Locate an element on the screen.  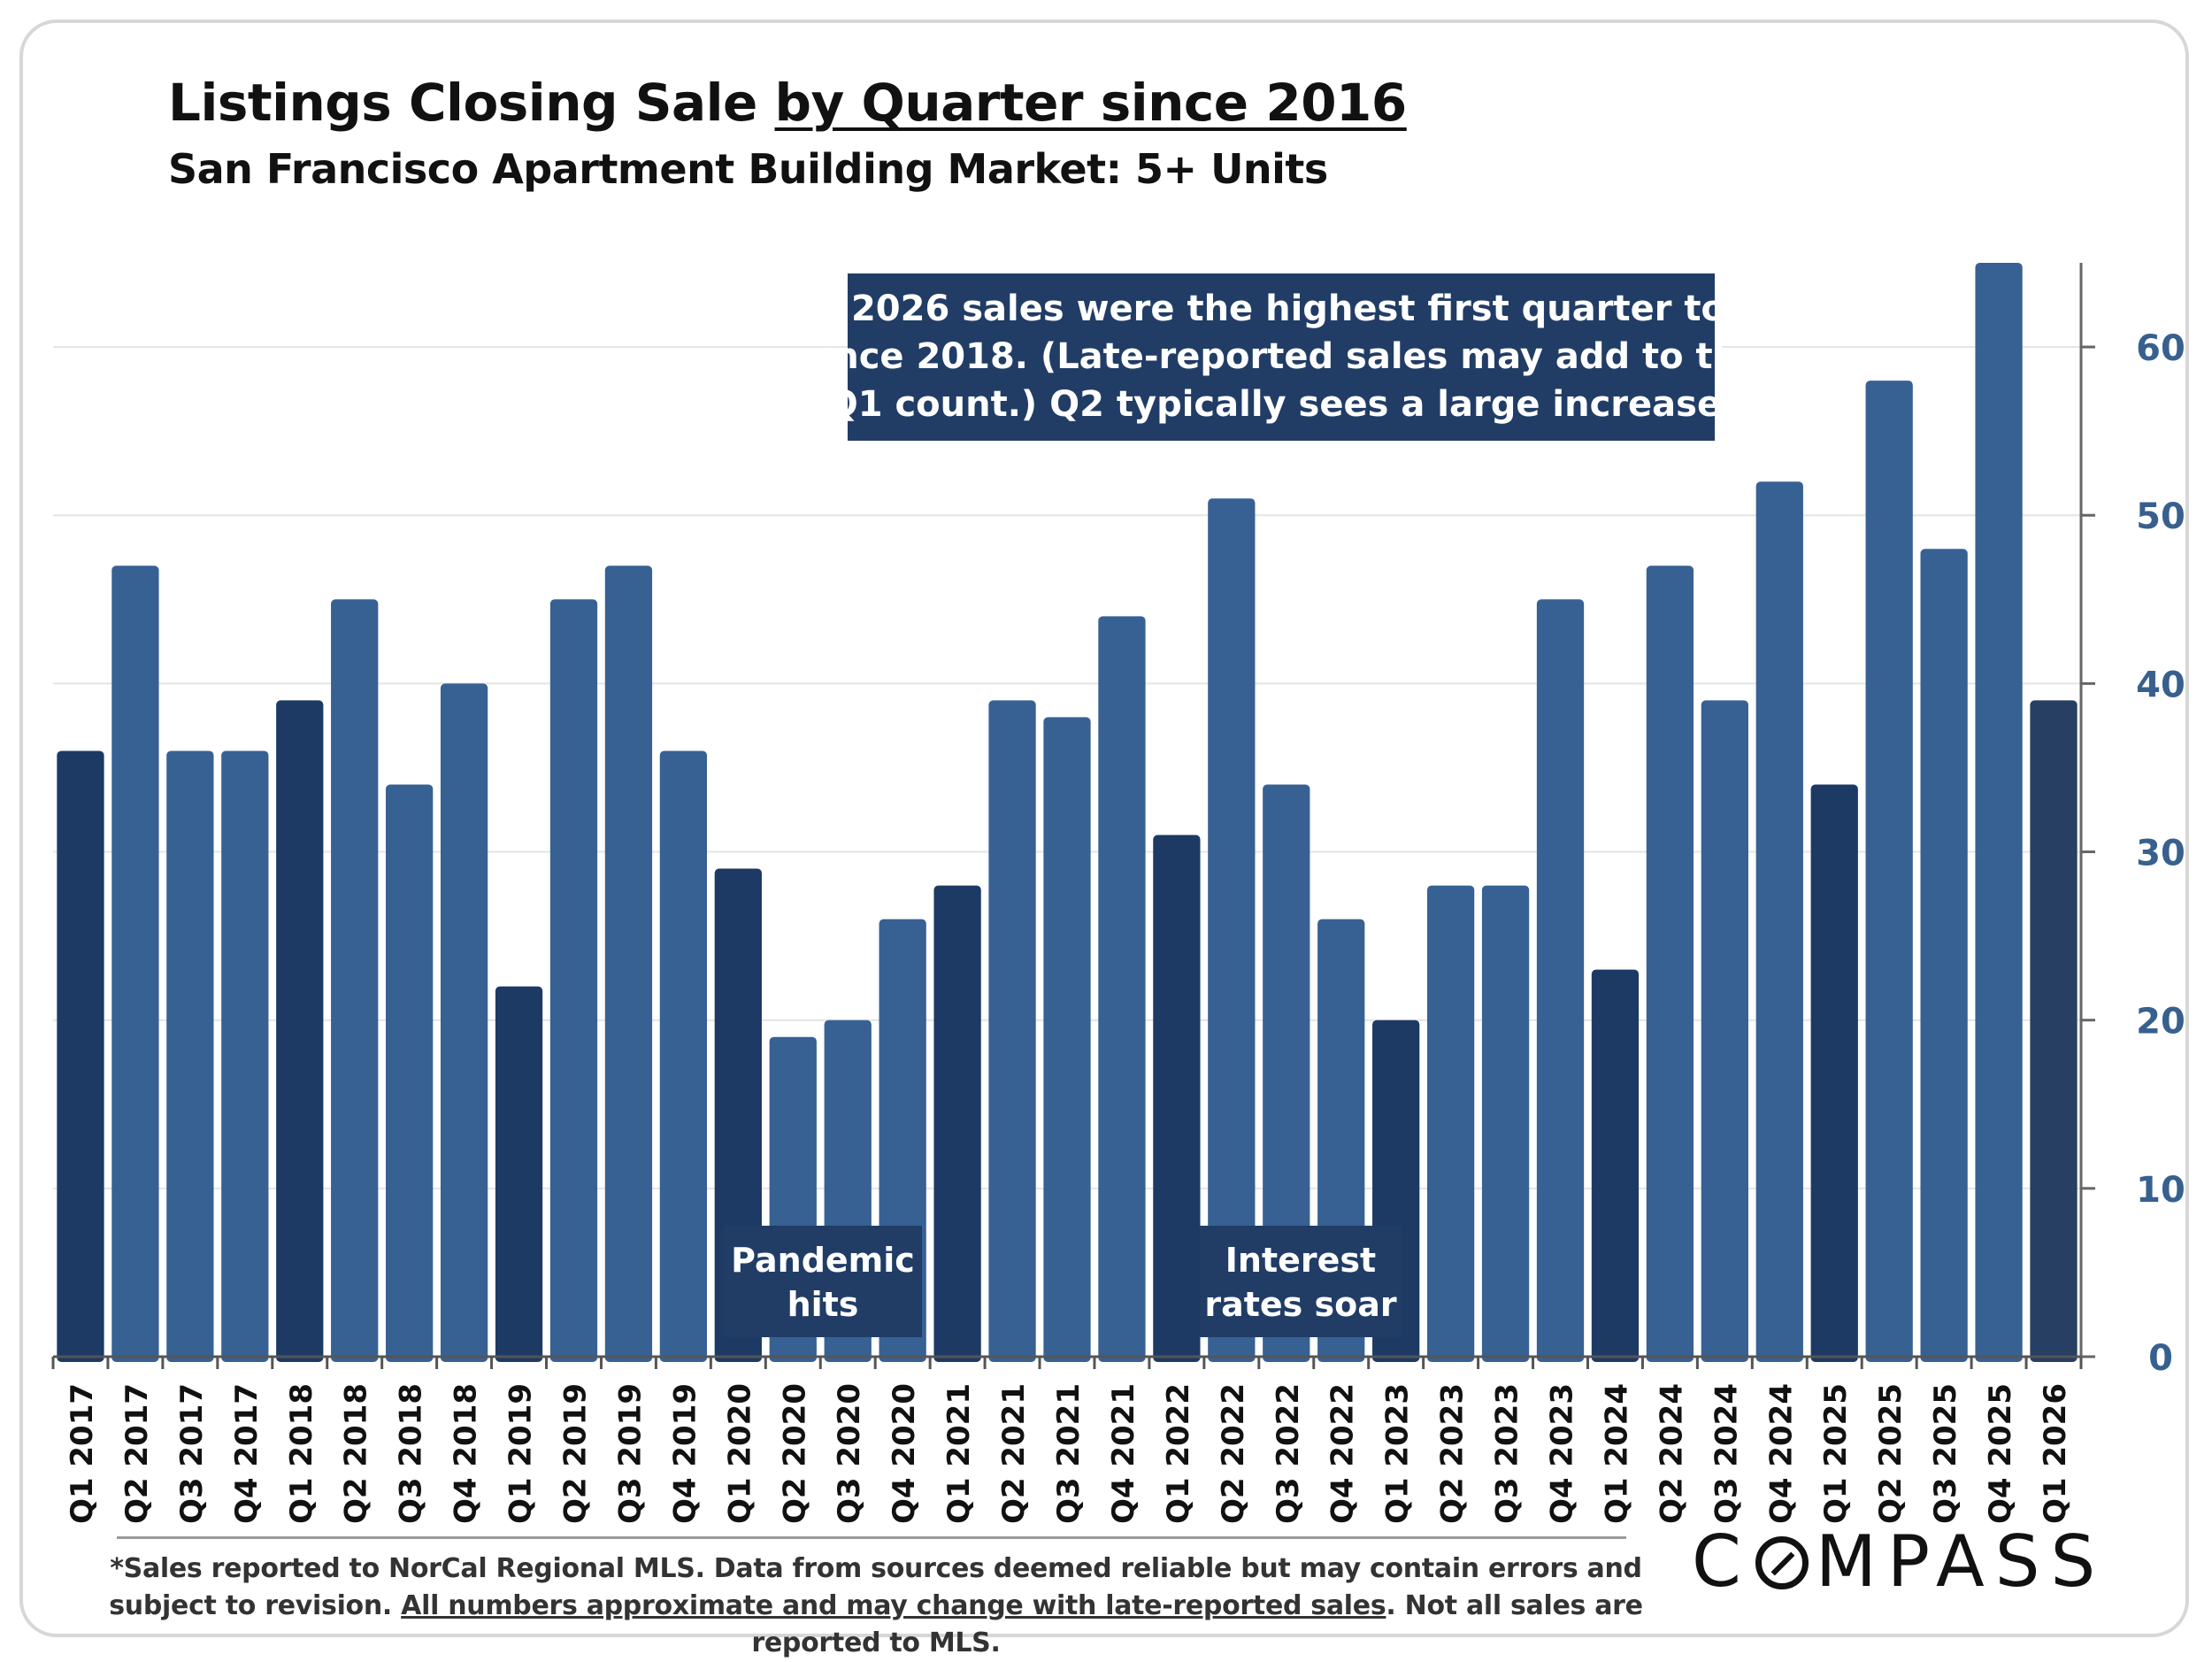
bar-q2-2023 is located at coordinates (1450, 1123).